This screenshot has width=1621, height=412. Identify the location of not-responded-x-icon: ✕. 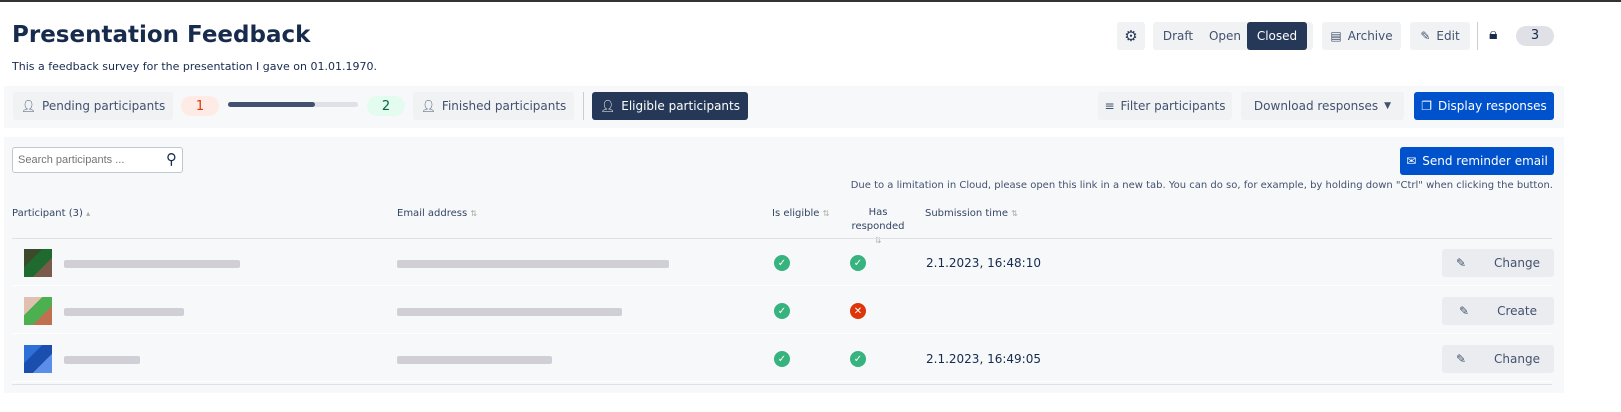
(858, 311).